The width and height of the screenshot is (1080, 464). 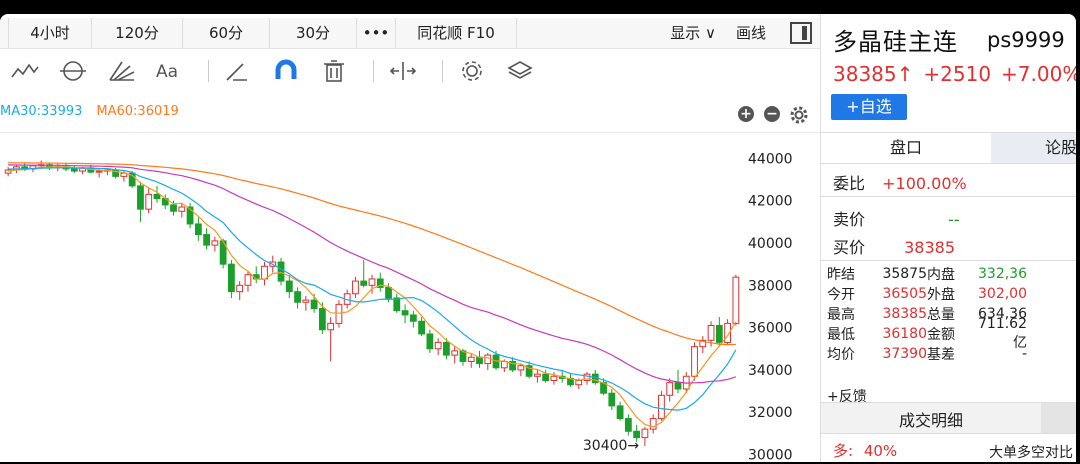 What do you see at coordinates (710, 33) in the screenshot?
I see `chevron-down-icon: ∨` at bounding box center [710, 33].